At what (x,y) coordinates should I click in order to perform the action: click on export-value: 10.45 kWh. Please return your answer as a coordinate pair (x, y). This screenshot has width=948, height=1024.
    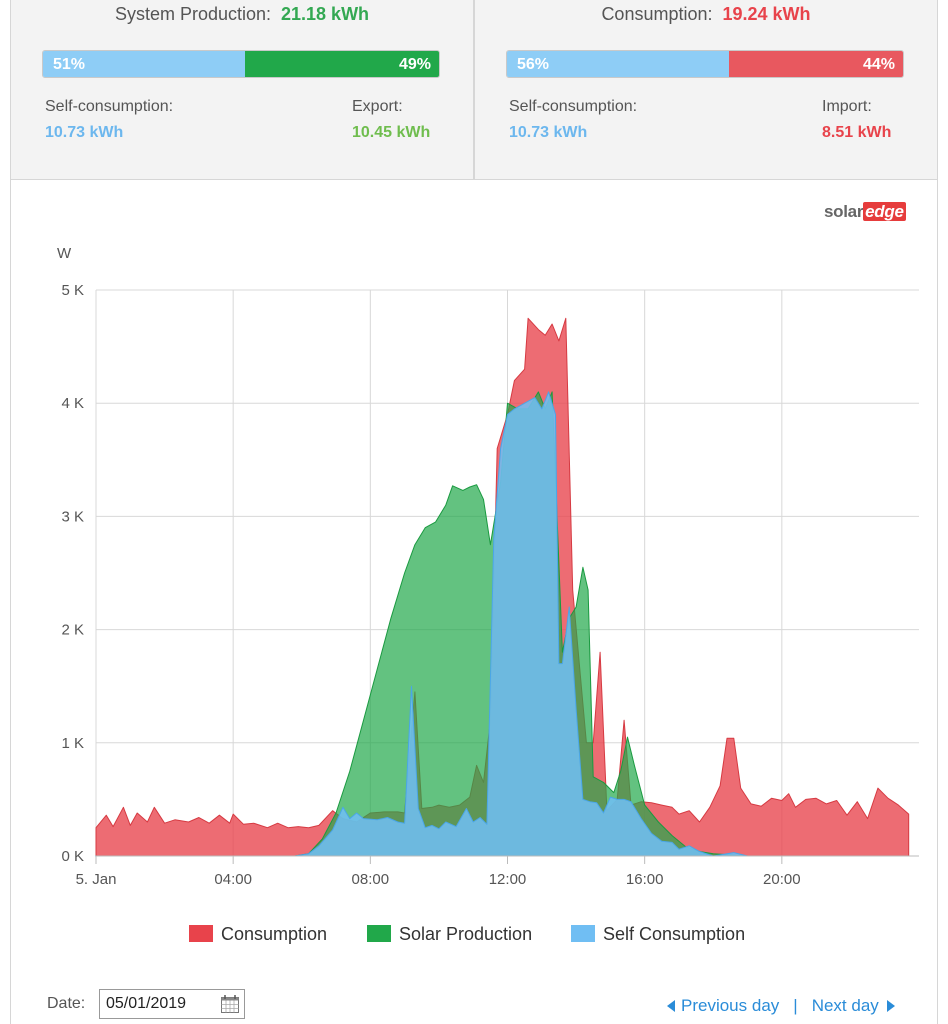
    Looking at the image, I should click on (391, 132).